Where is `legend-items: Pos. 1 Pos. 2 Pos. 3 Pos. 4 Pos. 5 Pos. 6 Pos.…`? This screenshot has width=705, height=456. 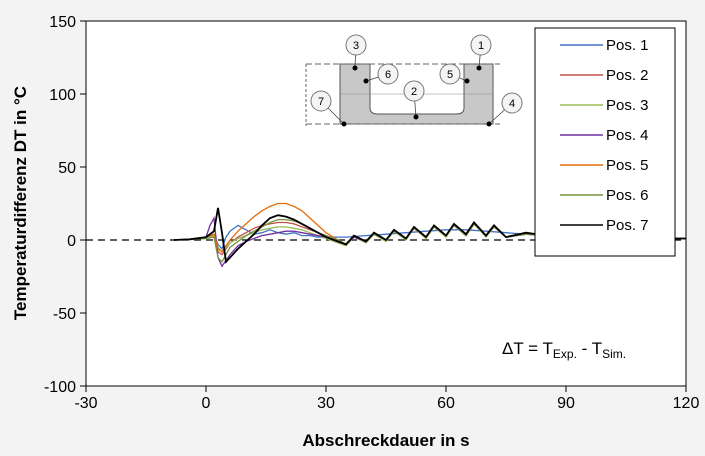 legend-items: Pos. 1 Pos. 2 Pos. 3 Pos. 4 Pos. 5 Pos. 6 Pos.… is located at coordinates (604, 135).